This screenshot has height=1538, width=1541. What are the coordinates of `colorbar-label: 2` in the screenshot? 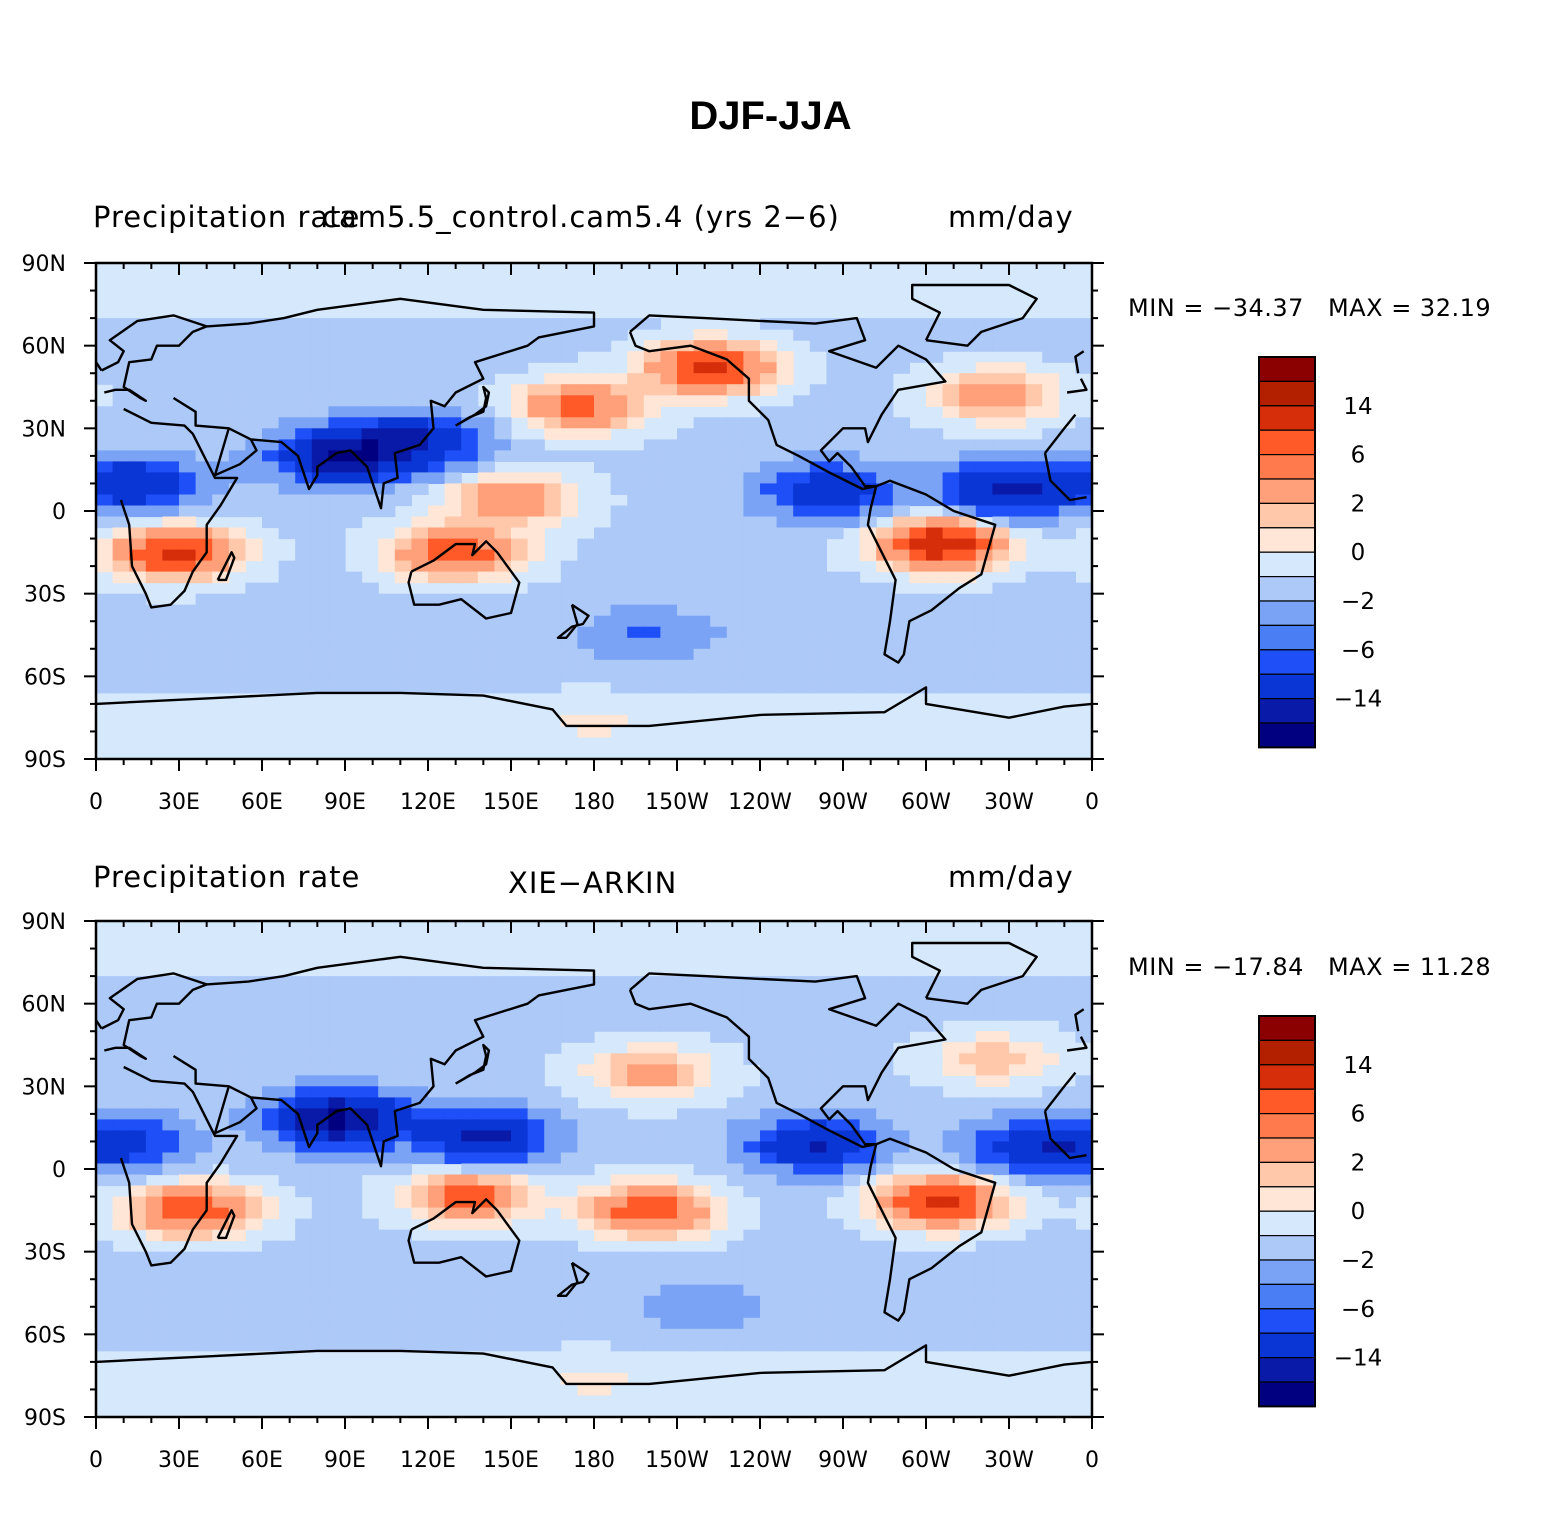 It's located at (1358, 1163).